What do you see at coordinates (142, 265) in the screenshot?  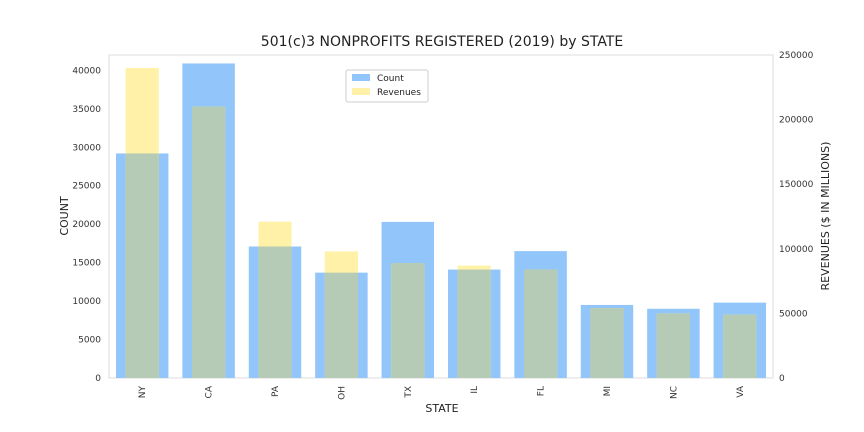 I see `bar-overlap-ny` at bounding box center [142, 265].